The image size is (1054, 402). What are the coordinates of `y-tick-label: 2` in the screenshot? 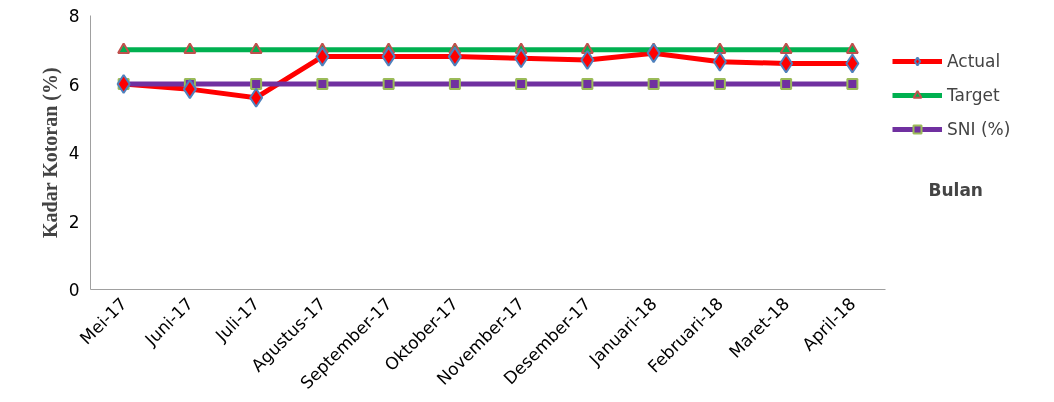 It's located at (74, 221).